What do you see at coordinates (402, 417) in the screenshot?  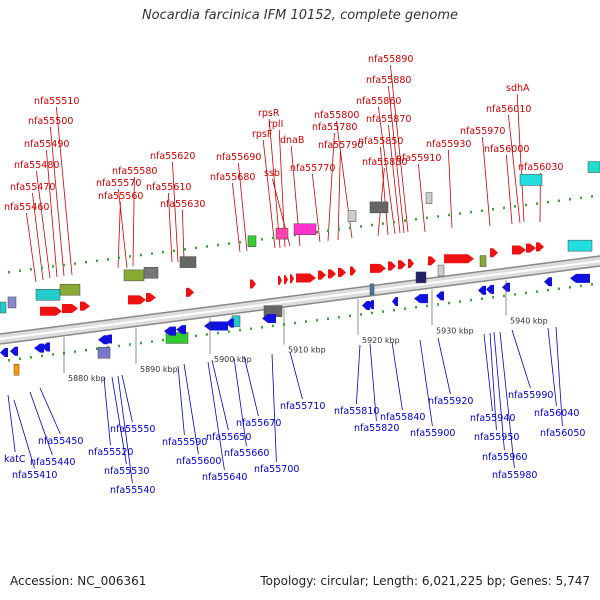 I see `bottom-gene-label: nfa55840` at bounding box center [402, 417].